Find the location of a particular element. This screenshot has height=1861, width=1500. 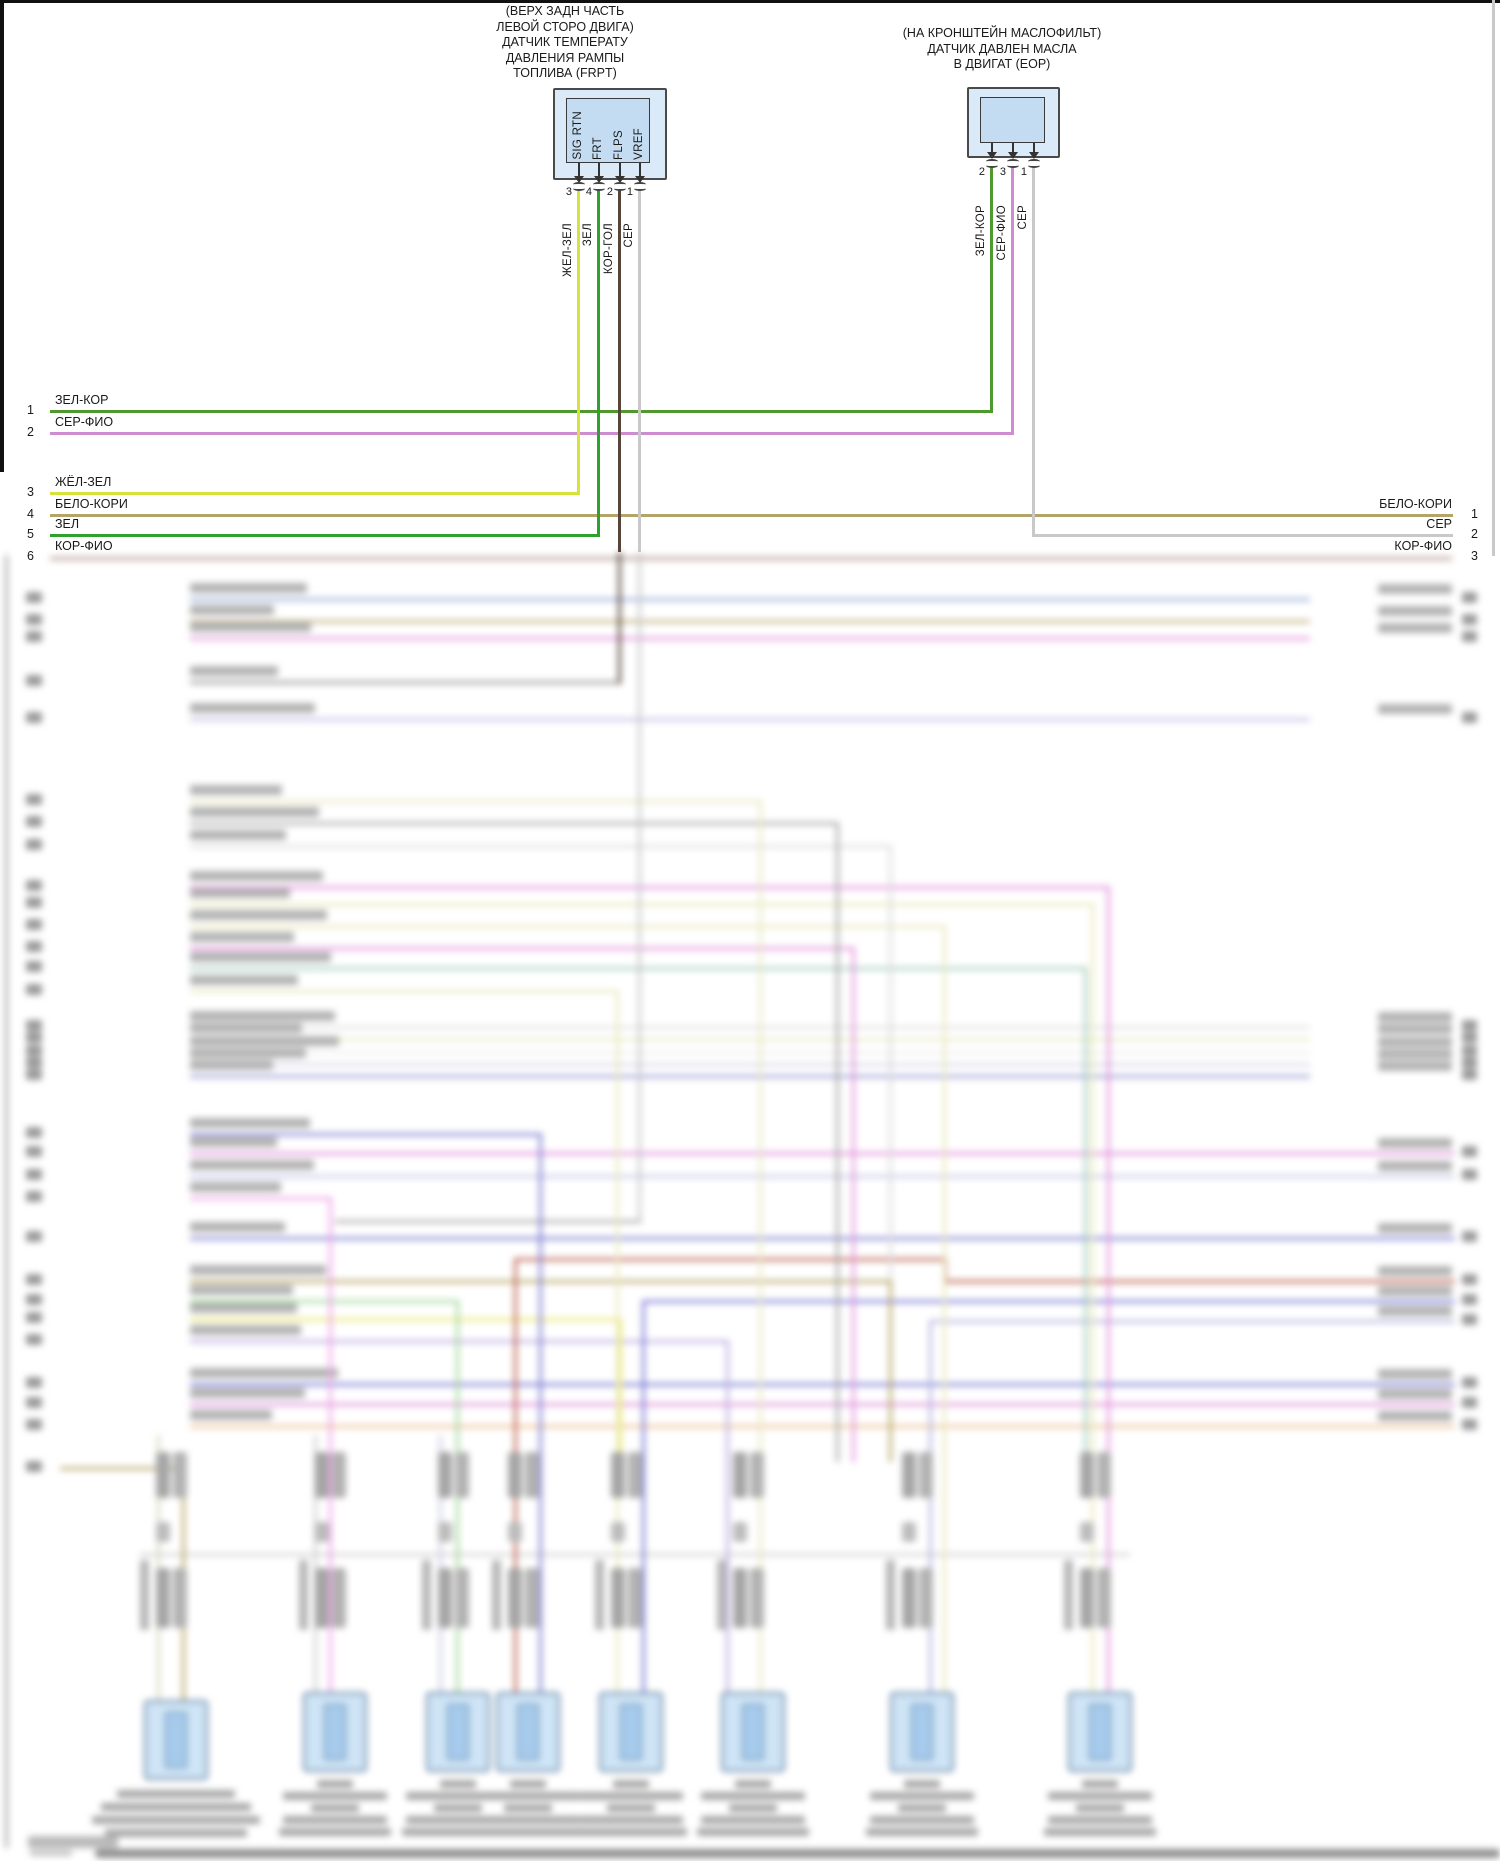

frpt-wire-color-label: КОР-ГОЛ is located at coordinates (609, 249).